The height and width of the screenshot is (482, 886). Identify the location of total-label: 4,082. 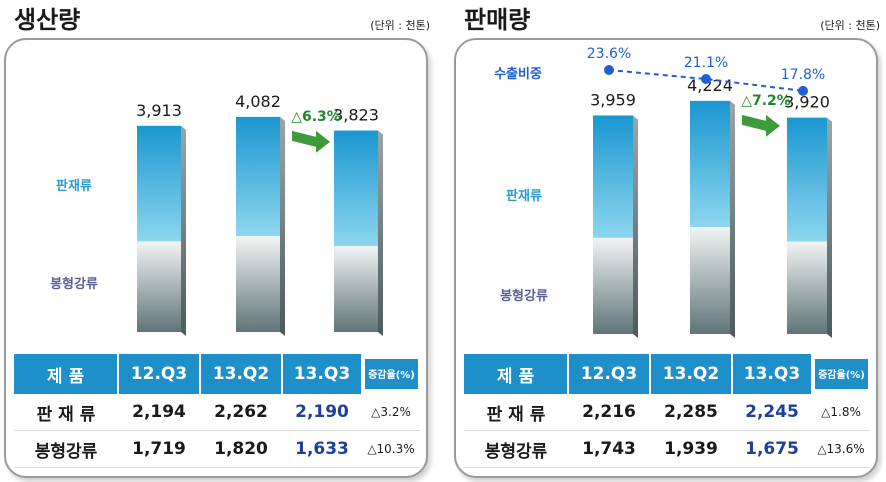
(258, 101).